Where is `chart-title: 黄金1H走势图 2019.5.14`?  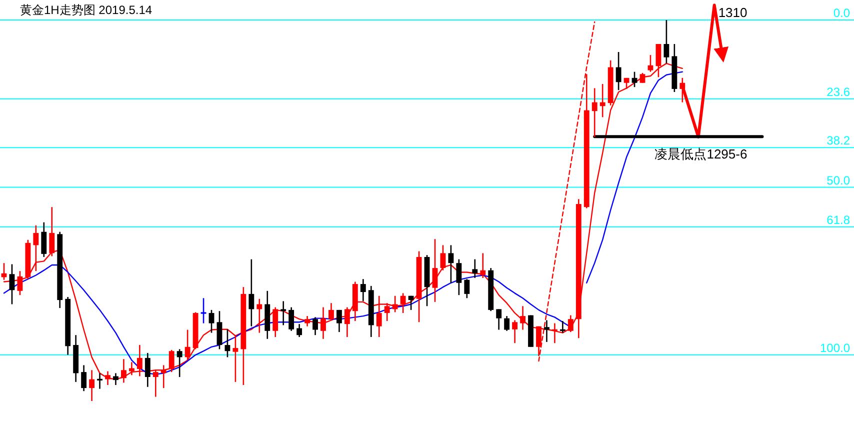 chart-title: 黄金1H走势图 2019.5.14 is located at coordinates (86, 10).